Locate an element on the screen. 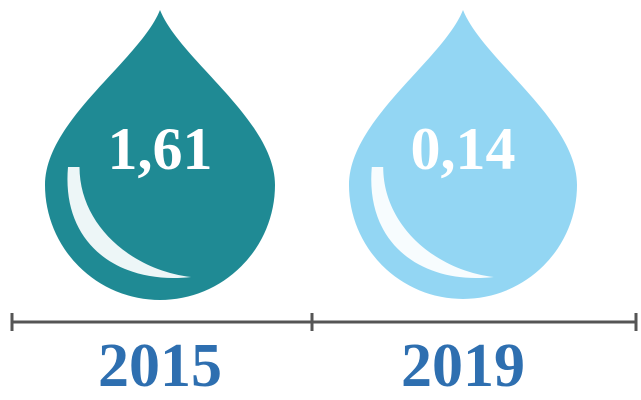 This screenshot has width=641, height=400. value-label: 0,14 is located at coordinates (463, 149).